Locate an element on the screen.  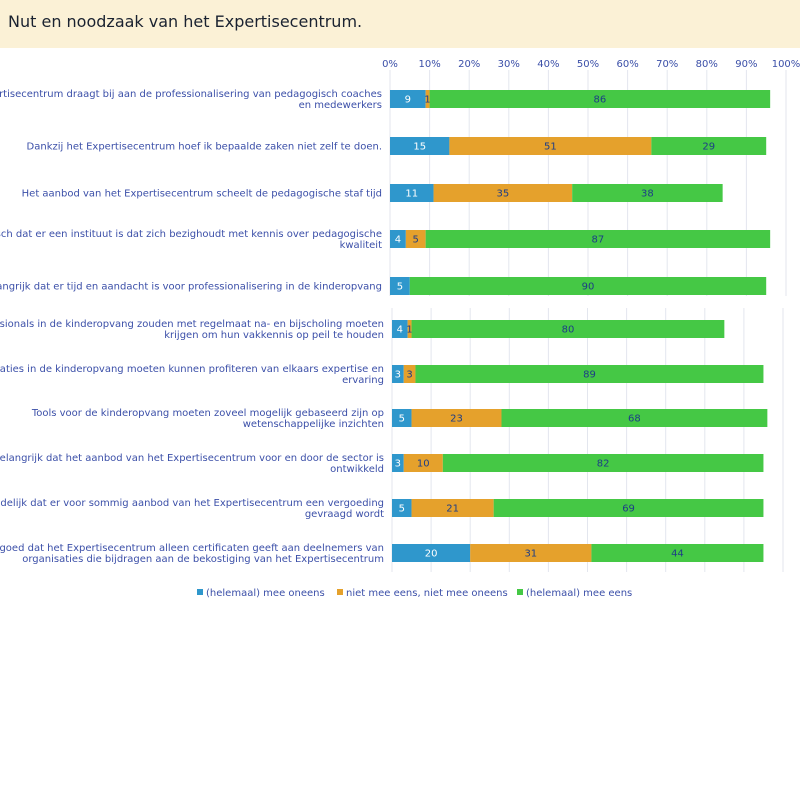
data-label-8-0: 3 is located at coordinates (398, 464).